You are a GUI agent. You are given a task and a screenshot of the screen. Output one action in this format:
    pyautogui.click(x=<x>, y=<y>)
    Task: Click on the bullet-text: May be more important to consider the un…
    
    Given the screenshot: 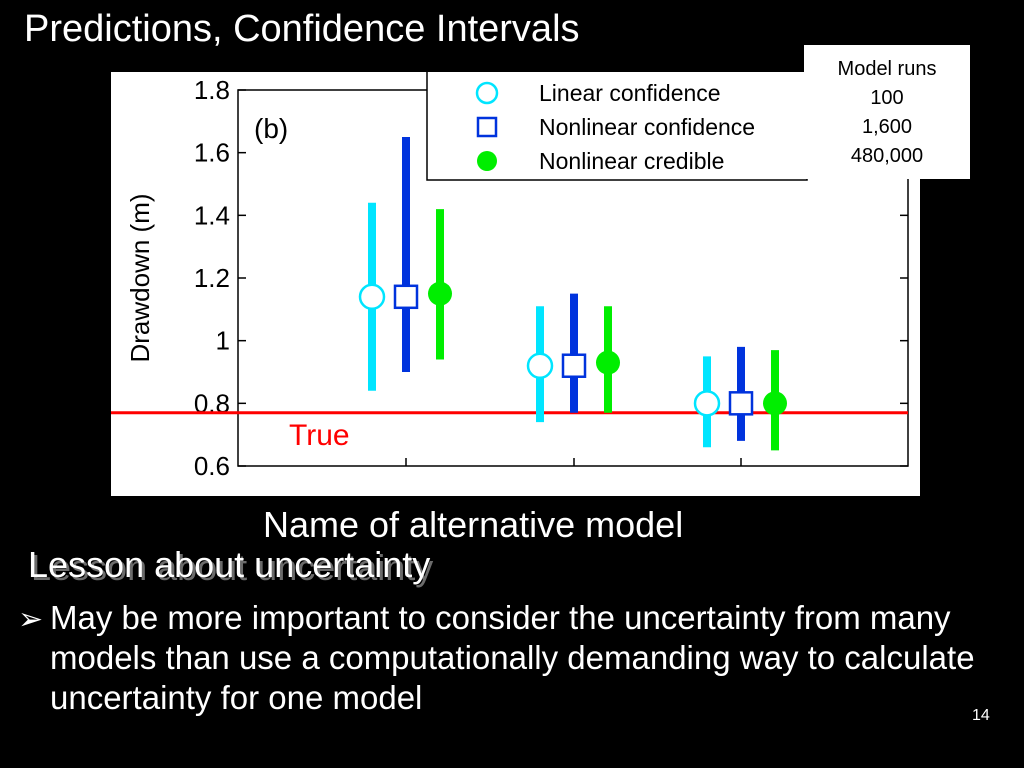 What is the action you would take?
    pyautogui.click(x=512, y=657)
    